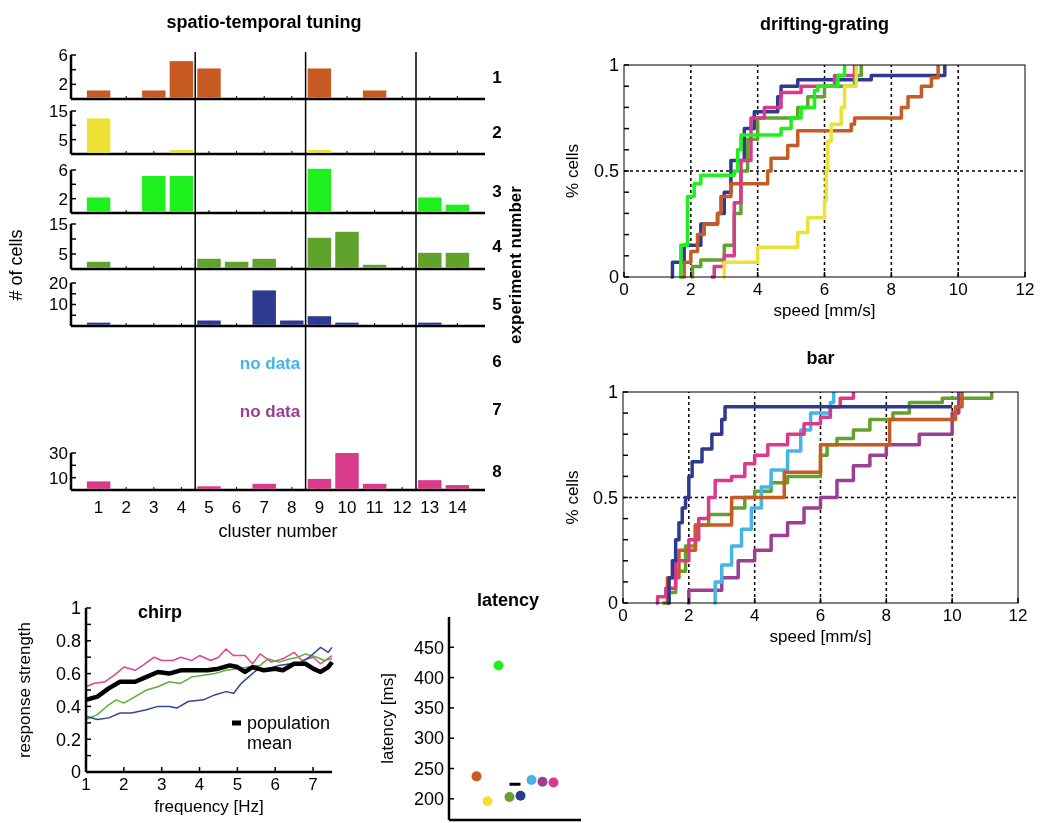  I want to click on y2-axis-title: 3, so click(497, 192).